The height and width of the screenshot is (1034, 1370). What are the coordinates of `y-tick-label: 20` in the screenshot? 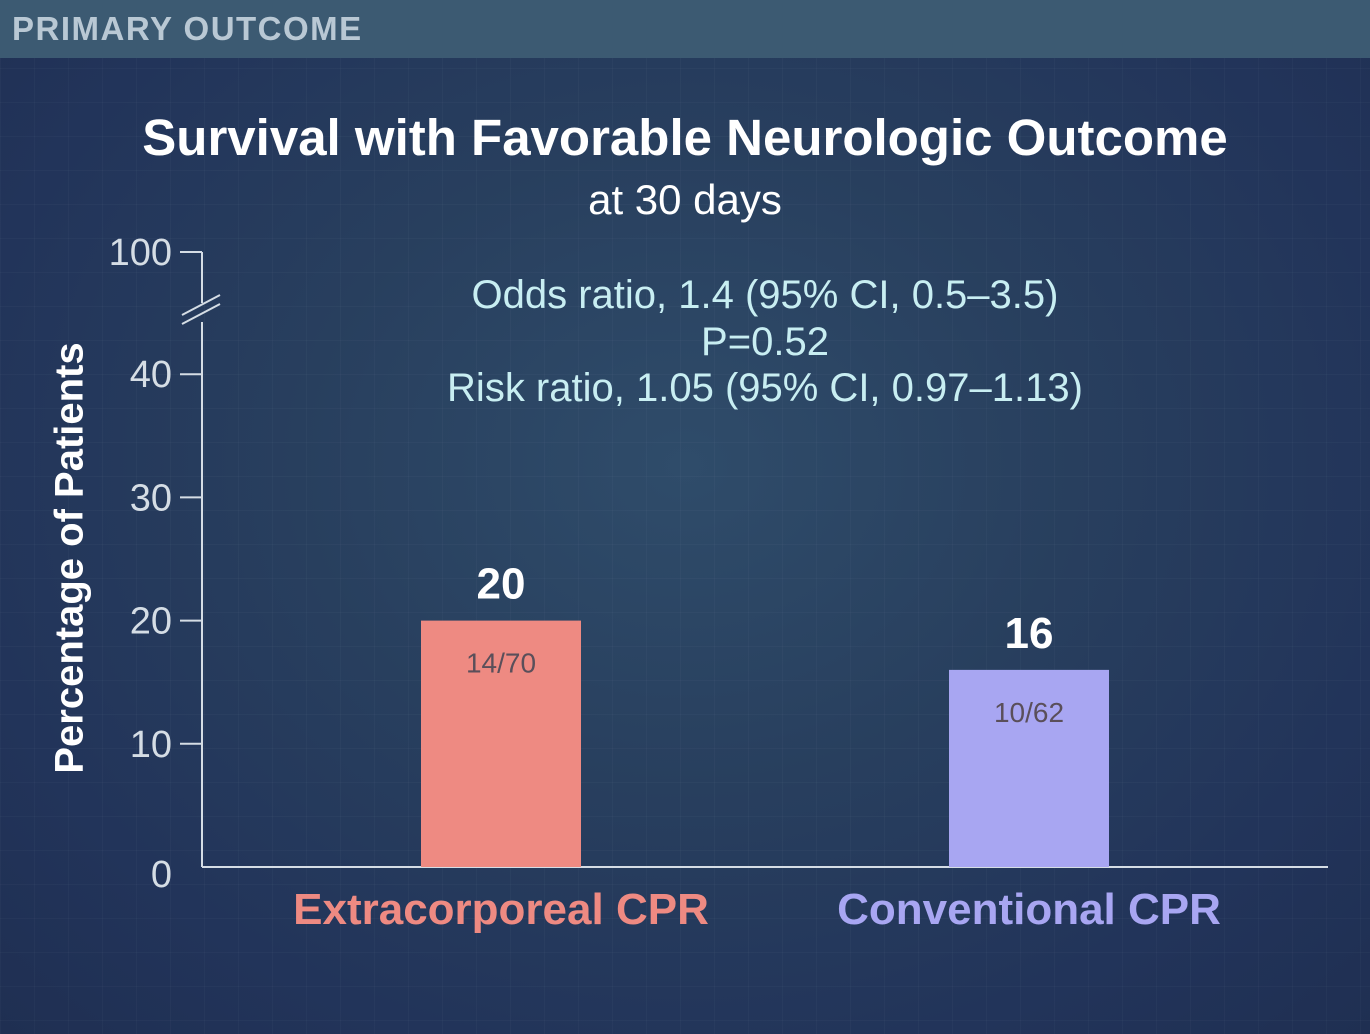 It's located at (151, 622).